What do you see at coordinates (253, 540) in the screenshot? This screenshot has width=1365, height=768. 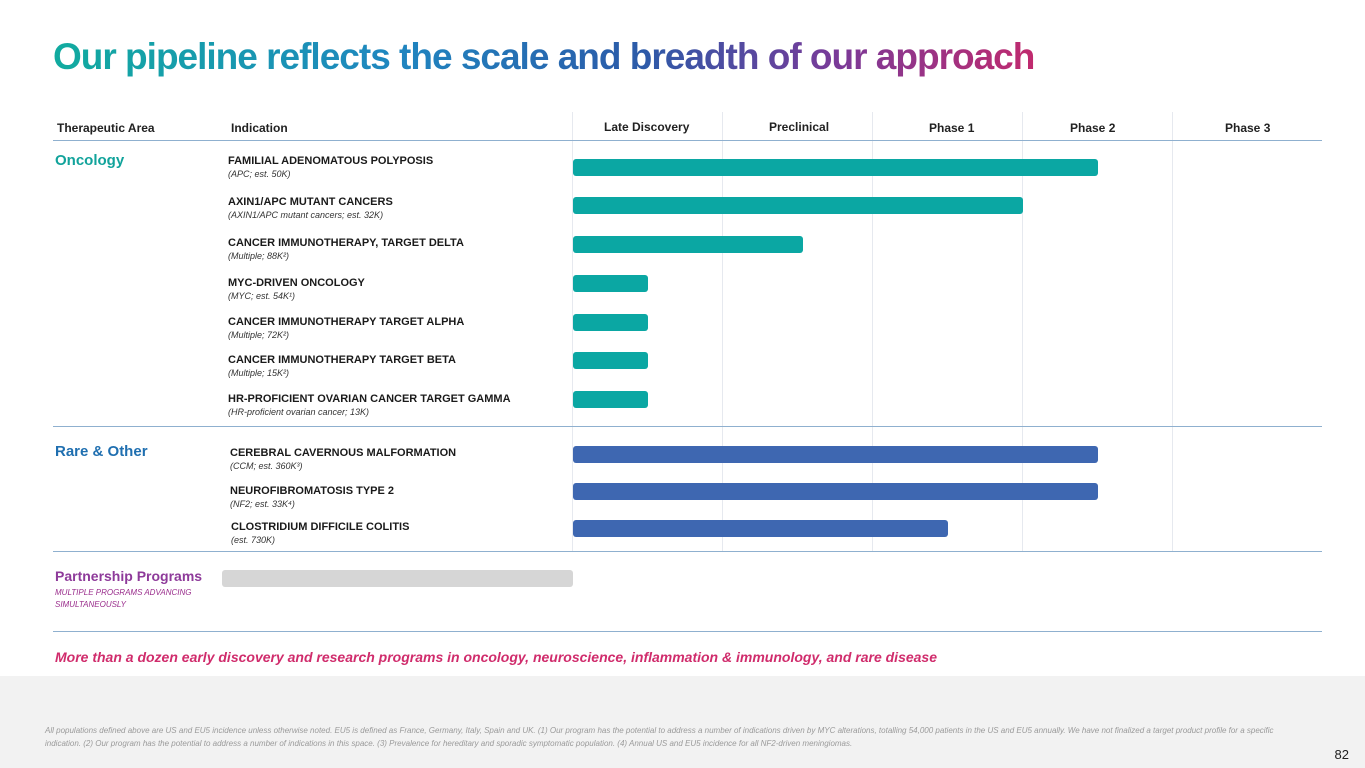 I see `indication-detail: (est. 730K)` at bounding box center [253, 540].